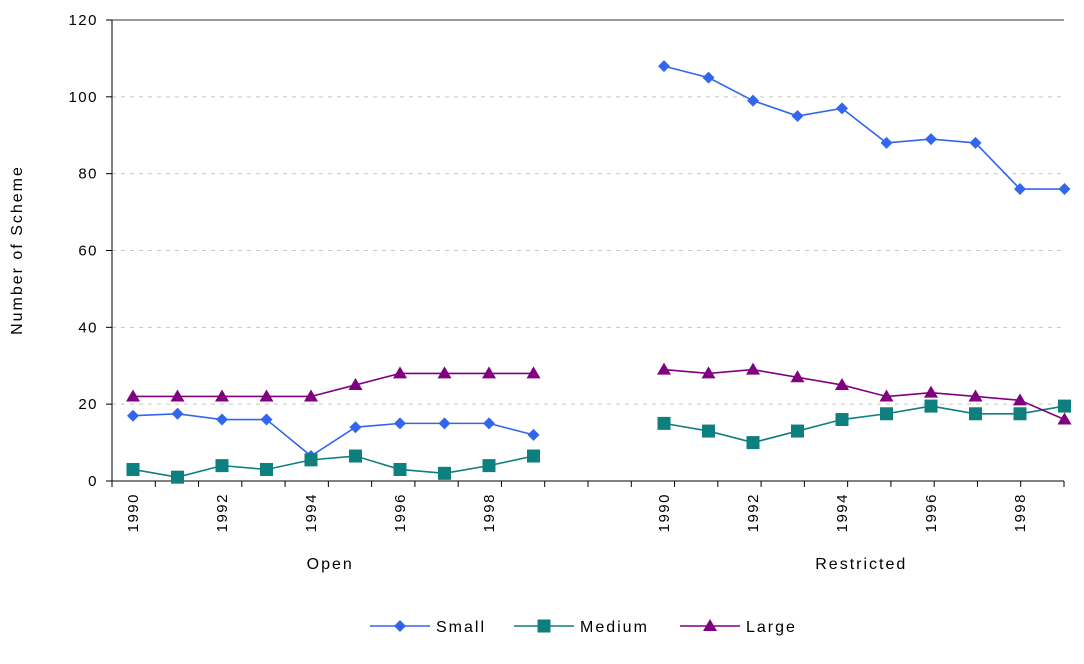 Image resolution: width=1084 pixels, height=664 pixels. I want to click on legend: Small Medium Large, so click(583, 627).